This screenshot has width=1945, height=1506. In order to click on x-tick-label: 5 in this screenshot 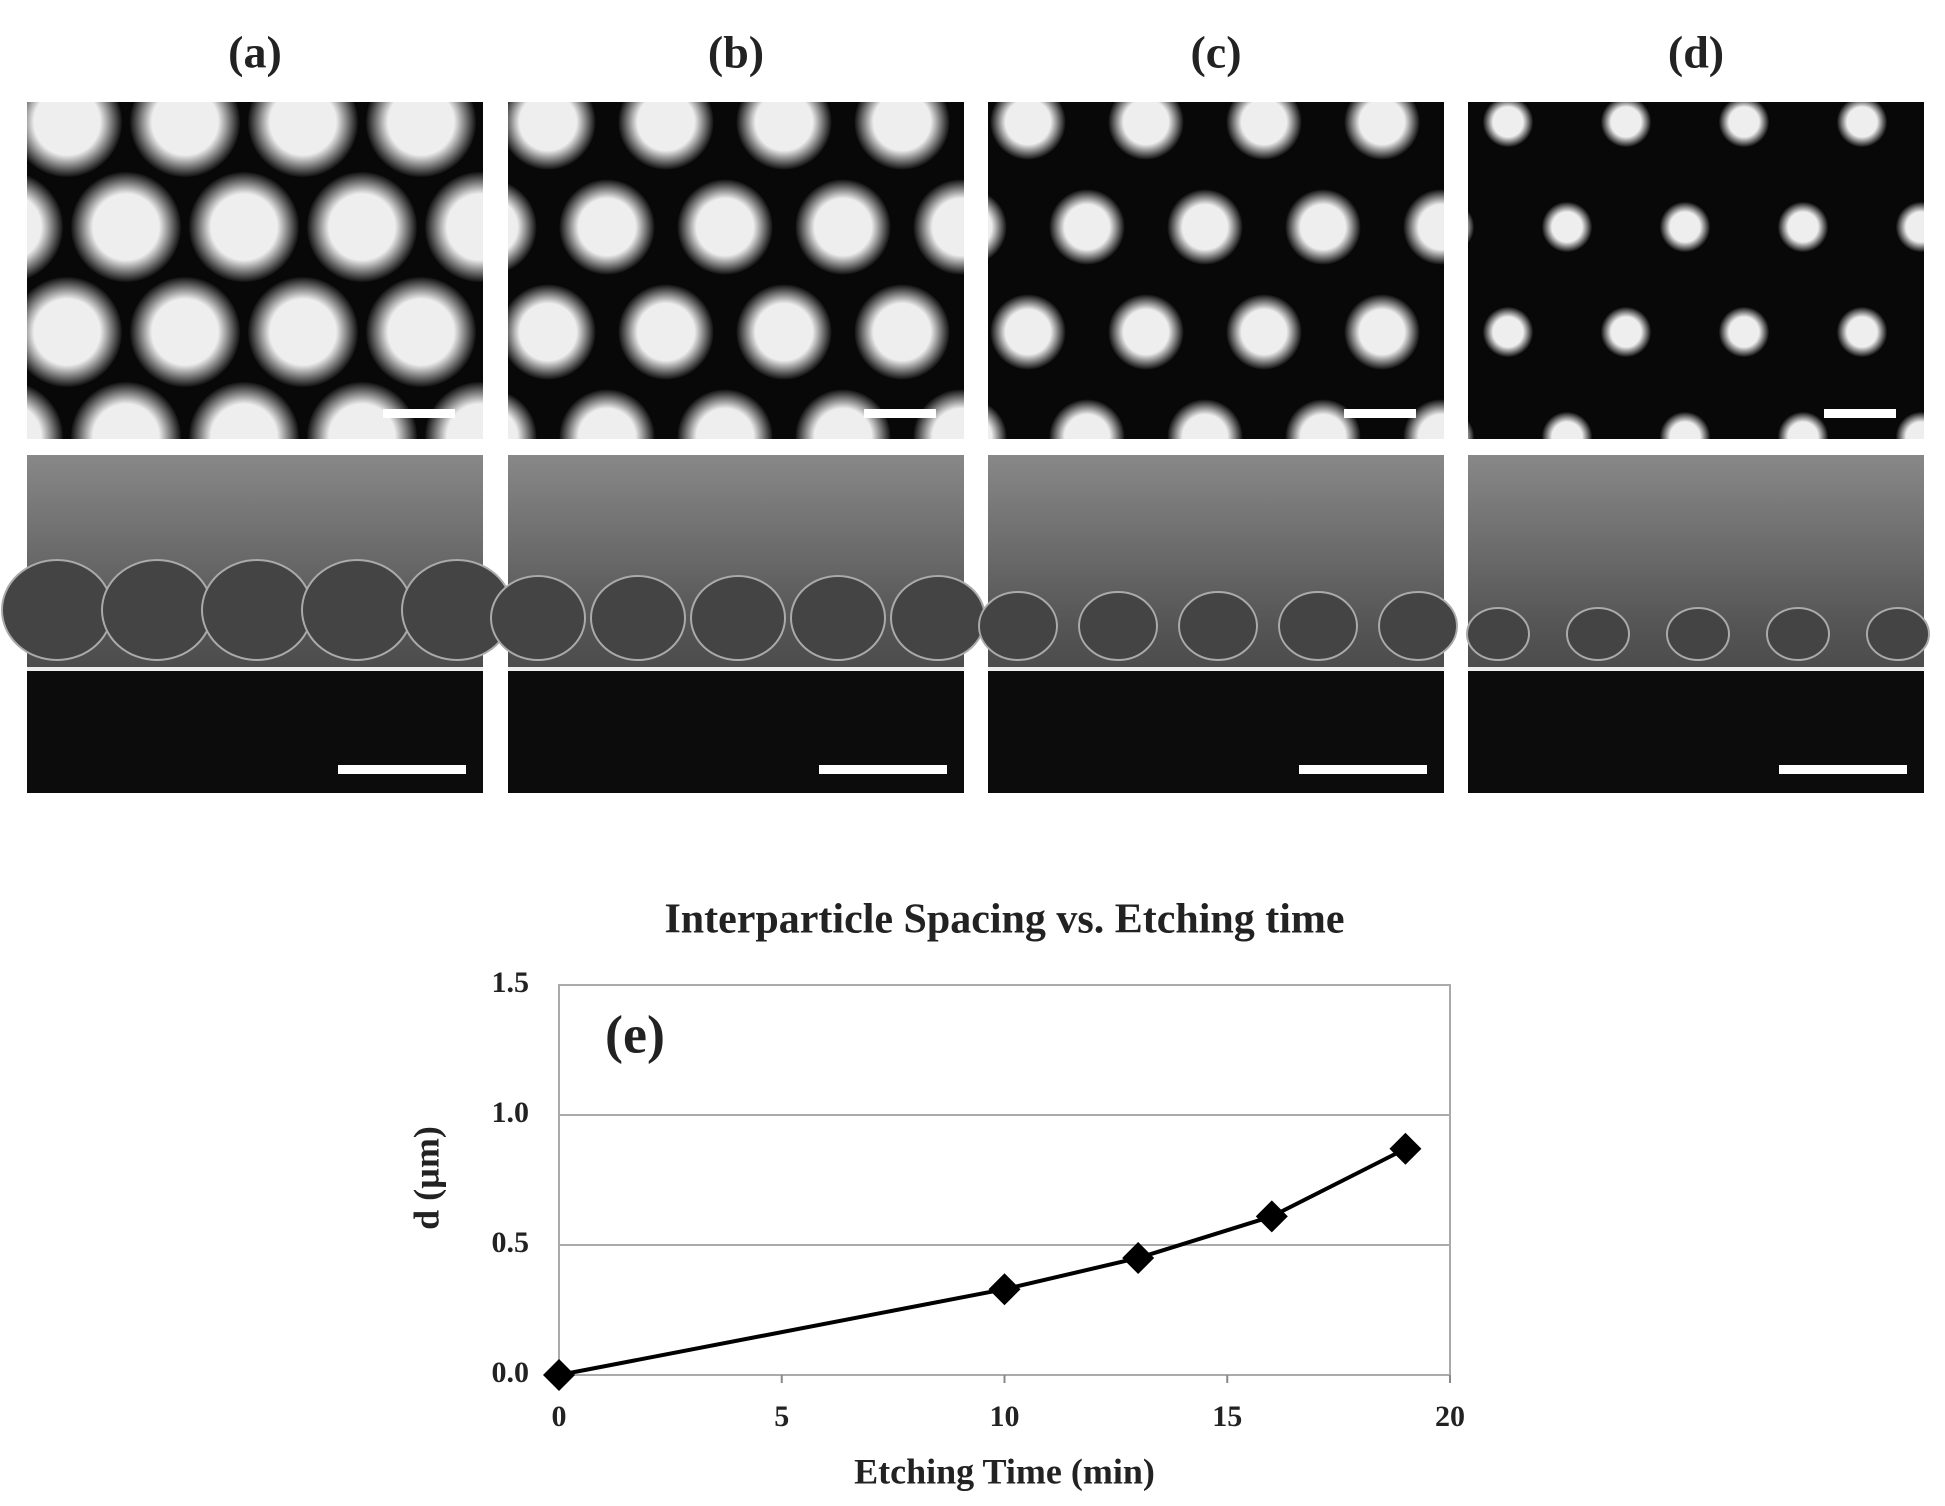, I will do `click(781, 1416)`.